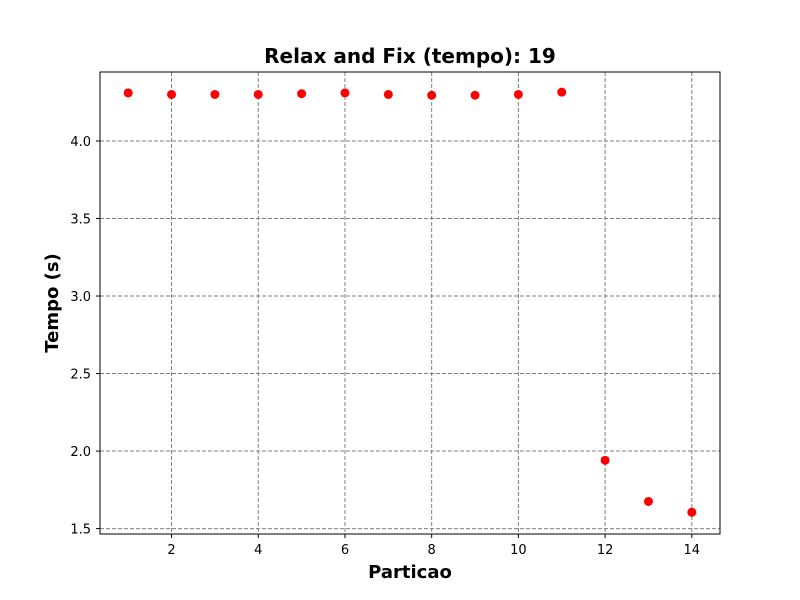 This screenshot has width=800, height=600. What do you see at coordinates (80, 220) in the screenshot?
I see `y-tick-label: 3.5` at bounding box center [80, 220].